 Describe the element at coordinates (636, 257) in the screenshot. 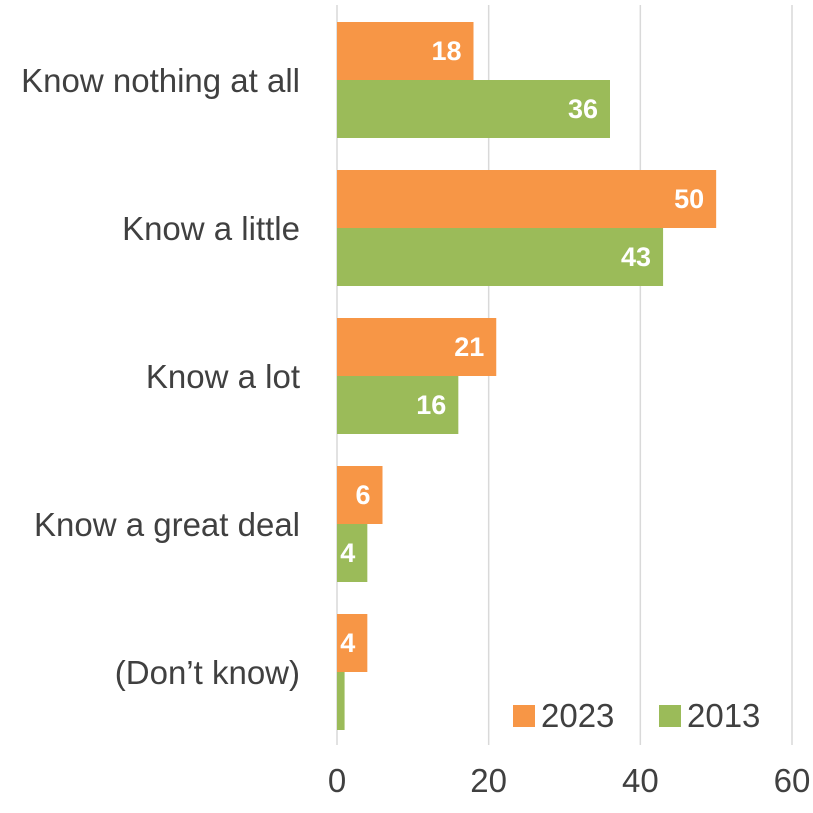

I see `data-label: 43` at that location.